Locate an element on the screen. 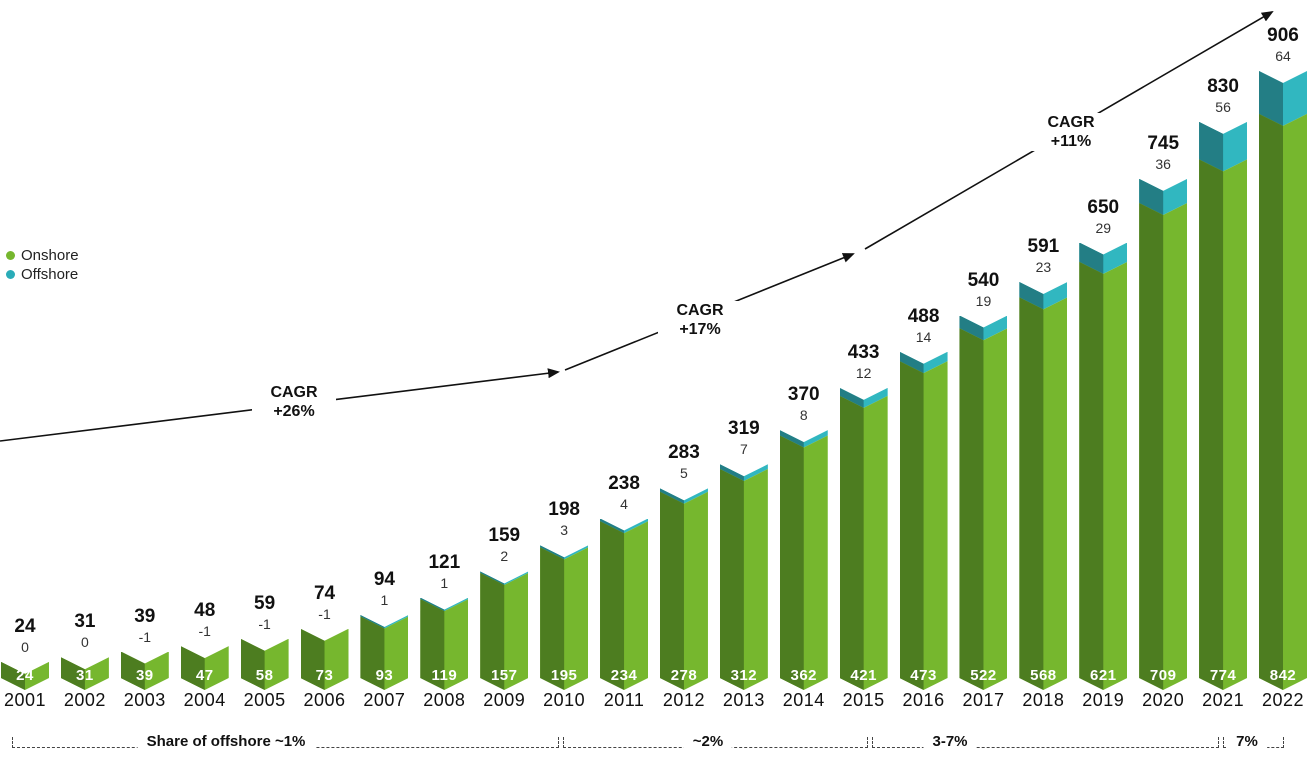  offshore-value-2017: 19 is located at coordinates (983, 300).